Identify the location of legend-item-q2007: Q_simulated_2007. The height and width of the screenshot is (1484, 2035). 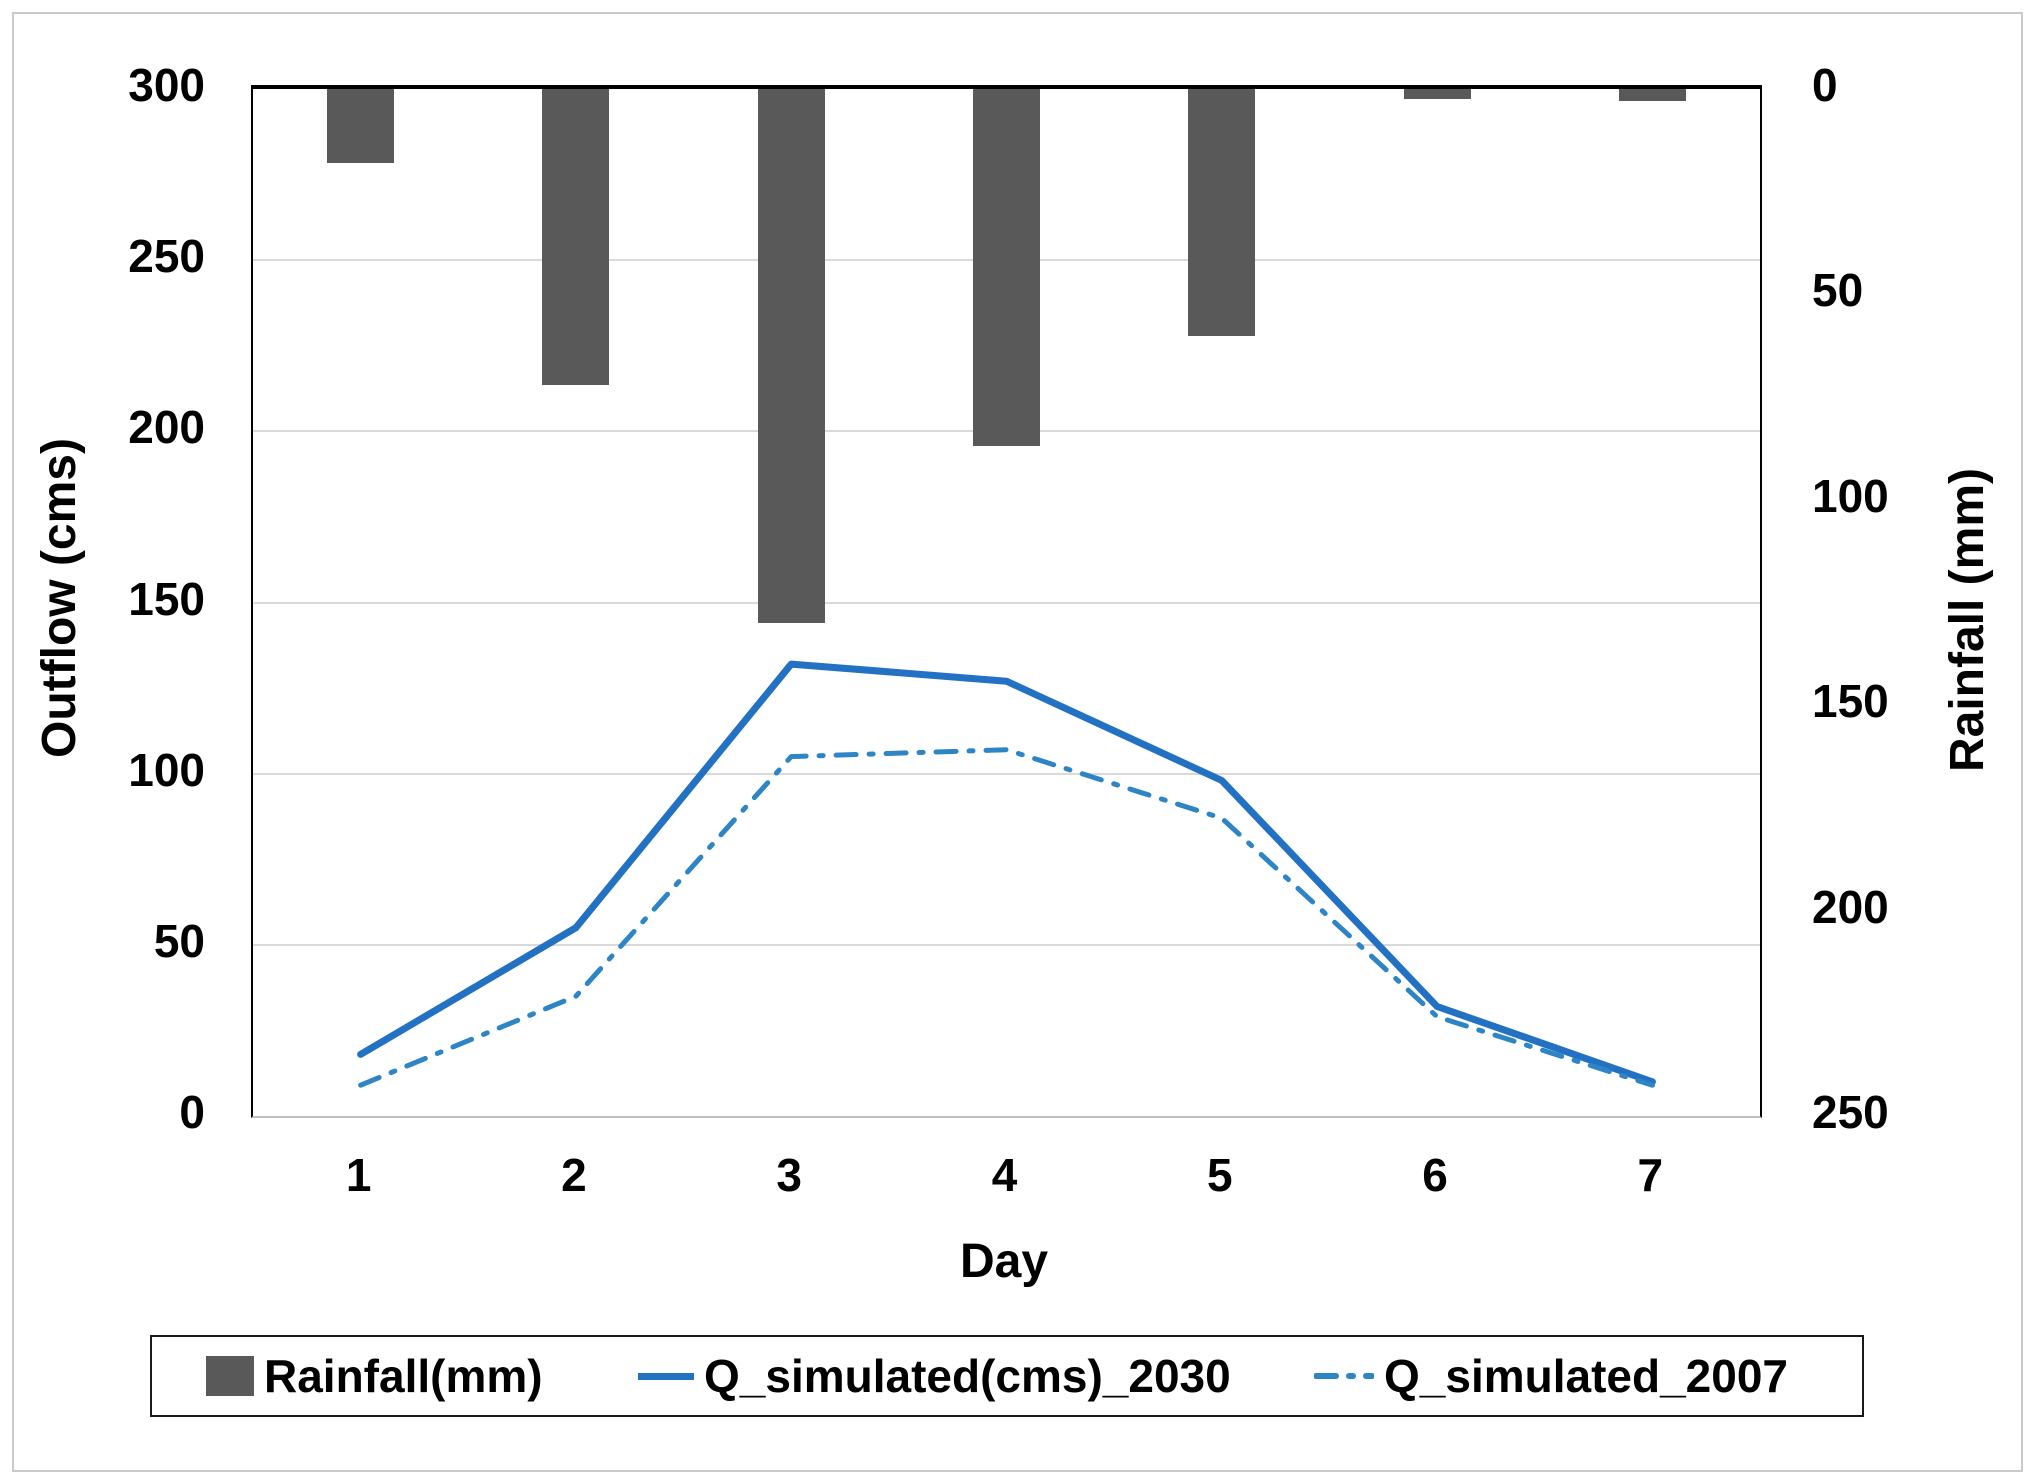
(1551, 1376).